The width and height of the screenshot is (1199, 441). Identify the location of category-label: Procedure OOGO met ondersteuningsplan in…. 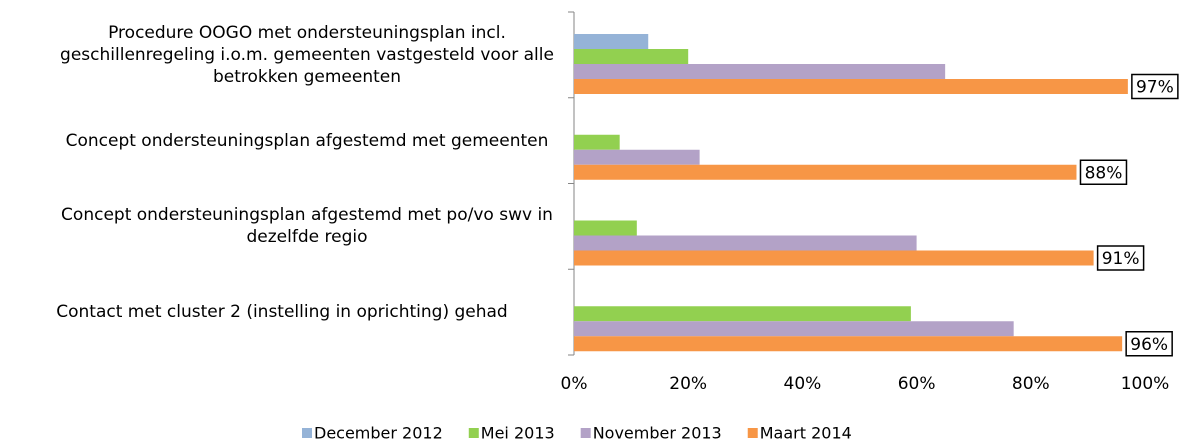
(307, 54).